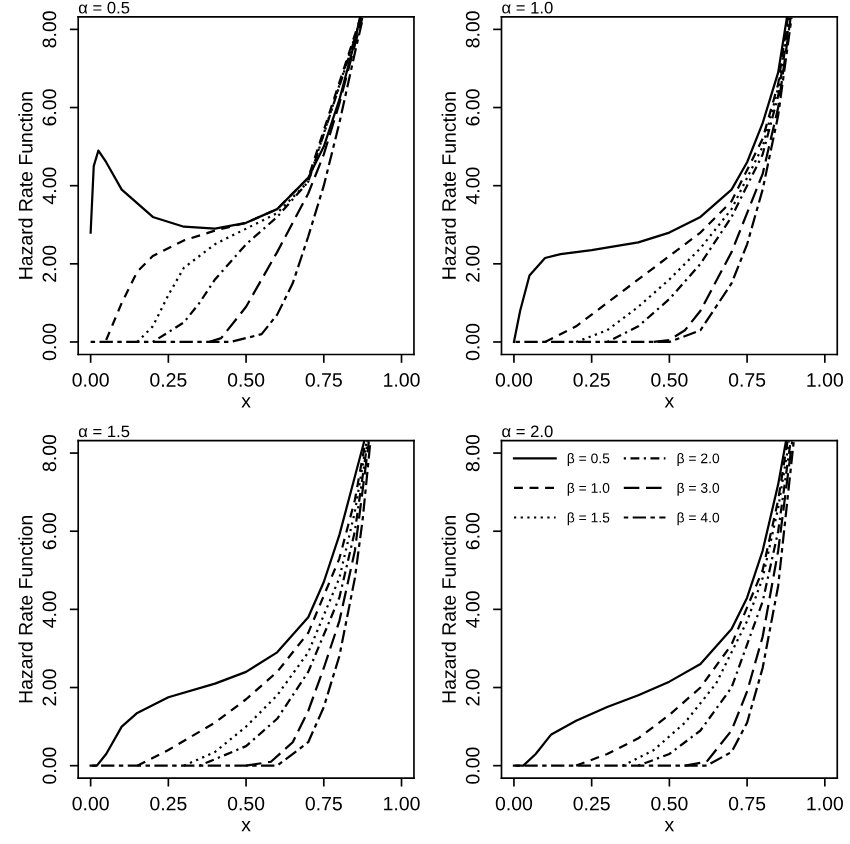  Describe the element at coordinates (104, 431) in the screenshot. I see `chart-title: α = 1.5` at that location.